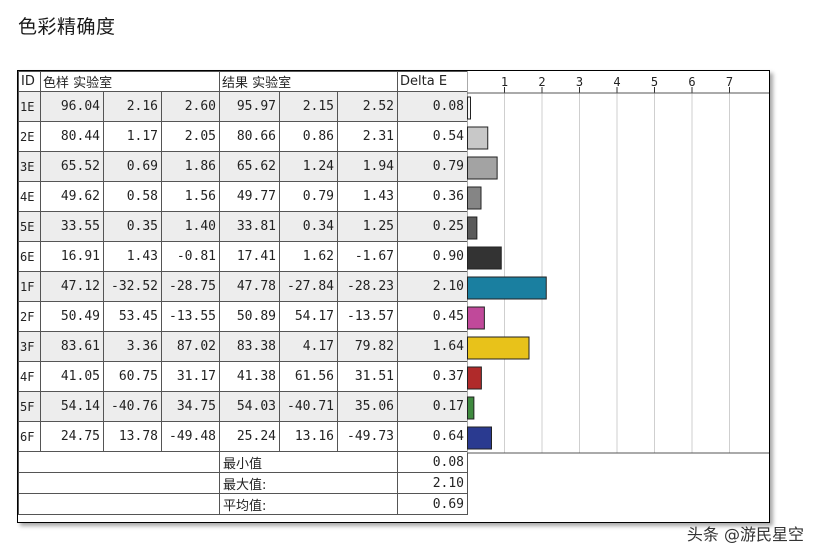 Image resolution: width=818 pixels, height=559 pixels. I want to click on sample-a: 0.58, so click(132, 196).